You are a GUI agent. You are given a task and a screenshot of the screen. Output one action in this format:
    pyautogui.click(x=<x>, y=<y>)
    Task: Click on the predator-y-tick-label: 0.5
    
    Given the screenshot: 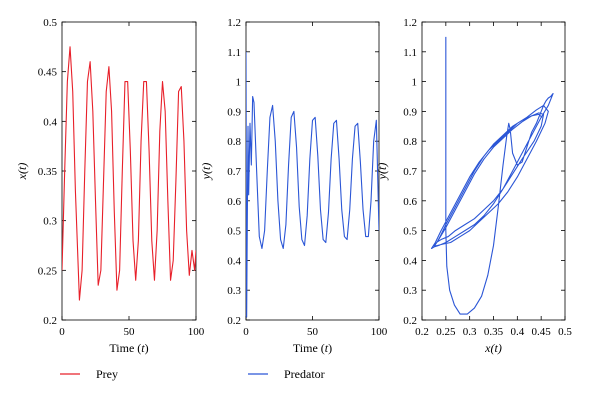 What is the action you would take?
    pyautogui.click(x=234, y=232)
    